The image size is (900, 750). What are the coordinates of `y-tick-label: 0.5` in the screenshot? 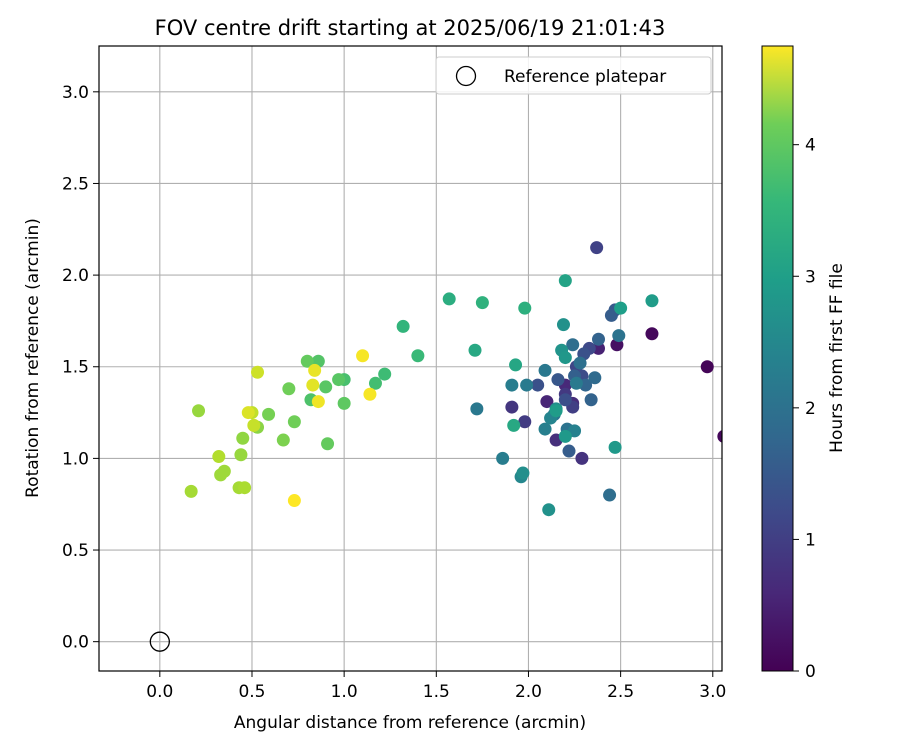 It's located at (75, 551).